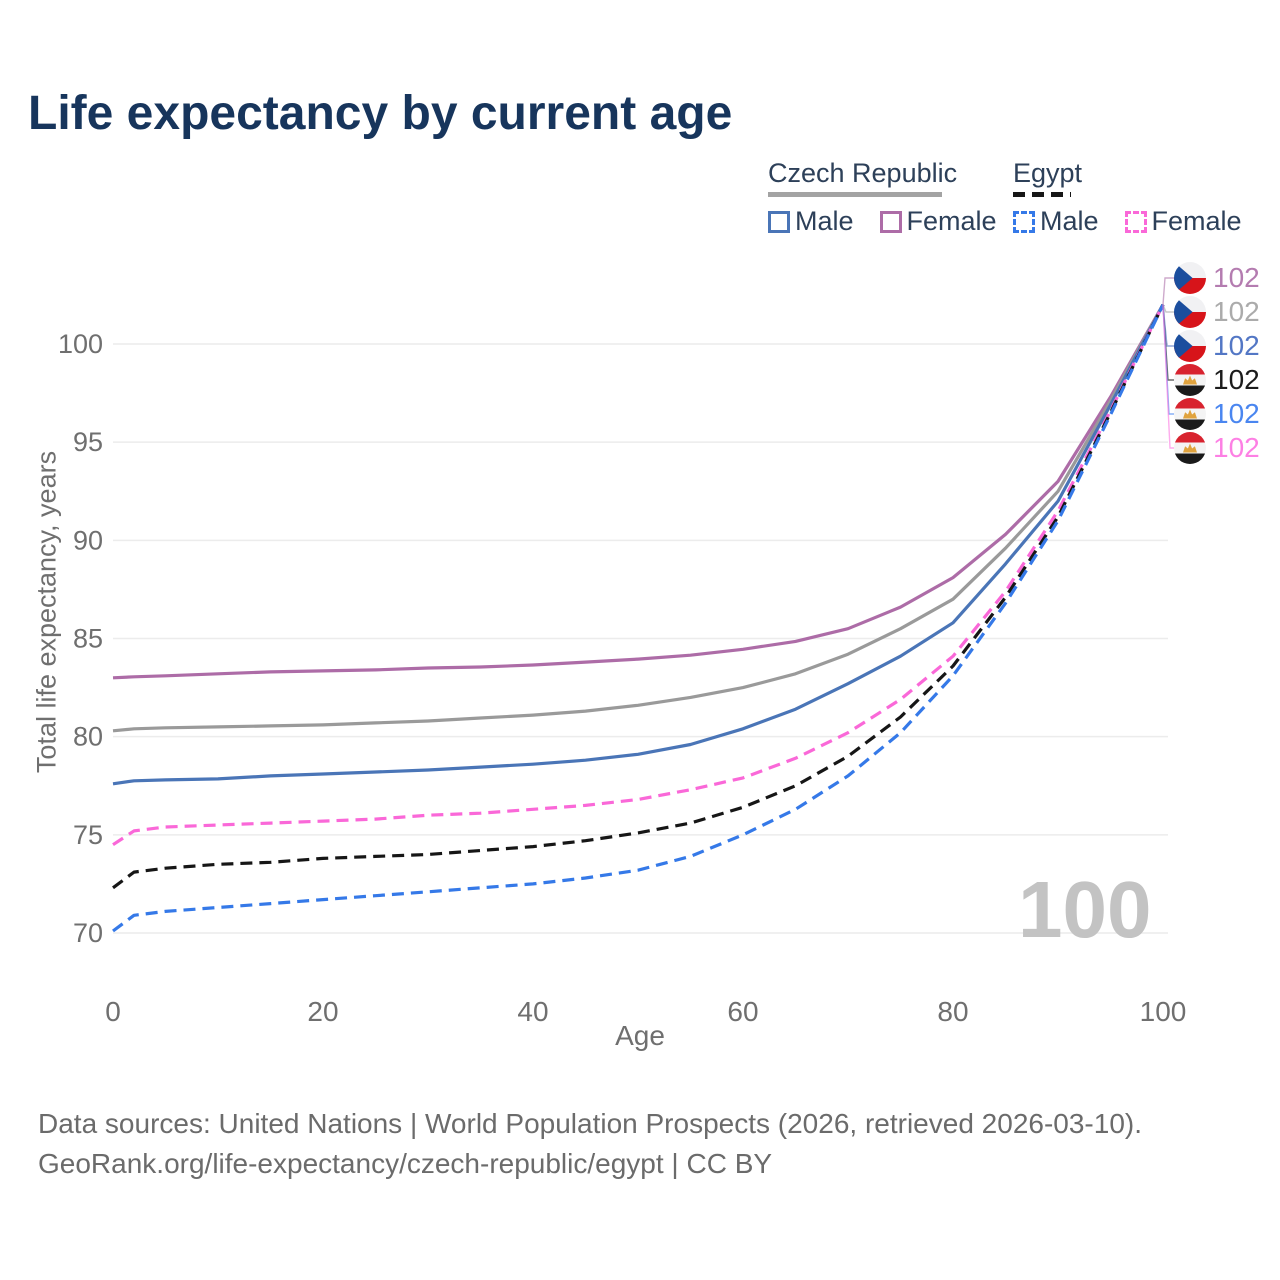 The width and height of the screenshot is (1280, 1280). What do you see at coordinates (824, 221) in the screenshot?
I see `legend-label-czech-male: Male` at bounding box center [824, 221].